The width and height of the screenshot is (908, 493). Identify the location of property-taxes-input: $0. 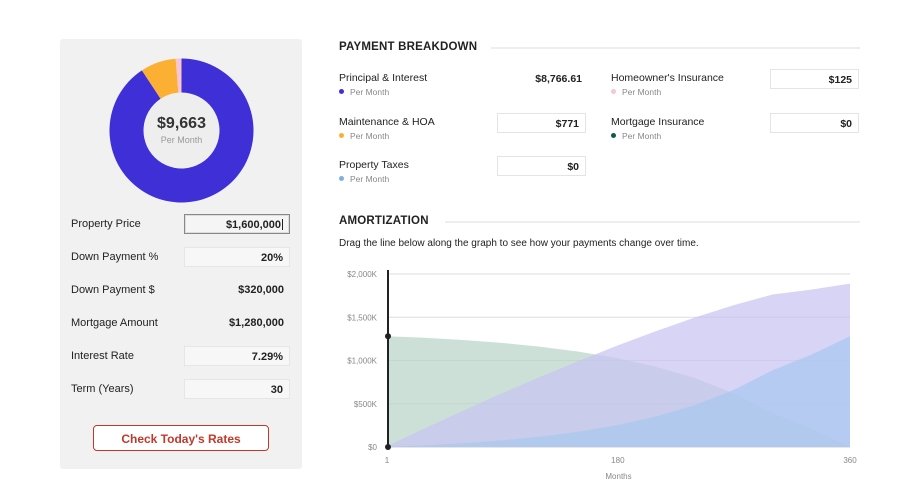
(541, 166).